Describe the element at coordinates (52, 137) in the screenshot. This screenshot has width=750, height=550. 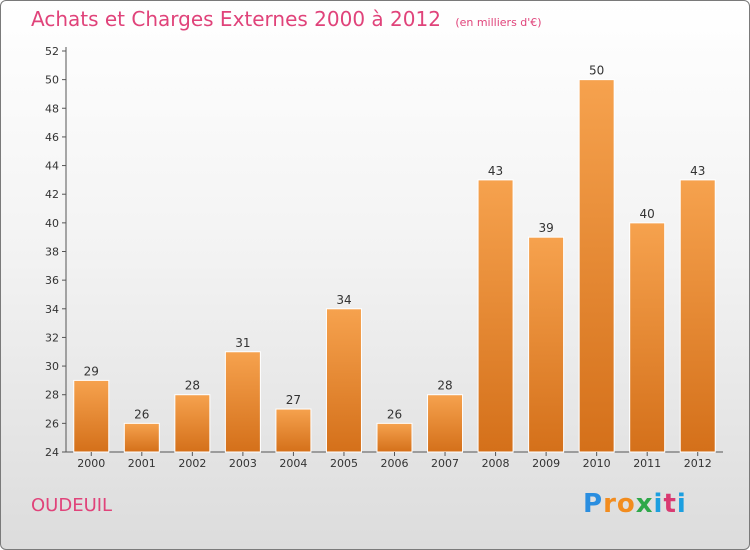
I see `y-tick-label: 46` at that location.